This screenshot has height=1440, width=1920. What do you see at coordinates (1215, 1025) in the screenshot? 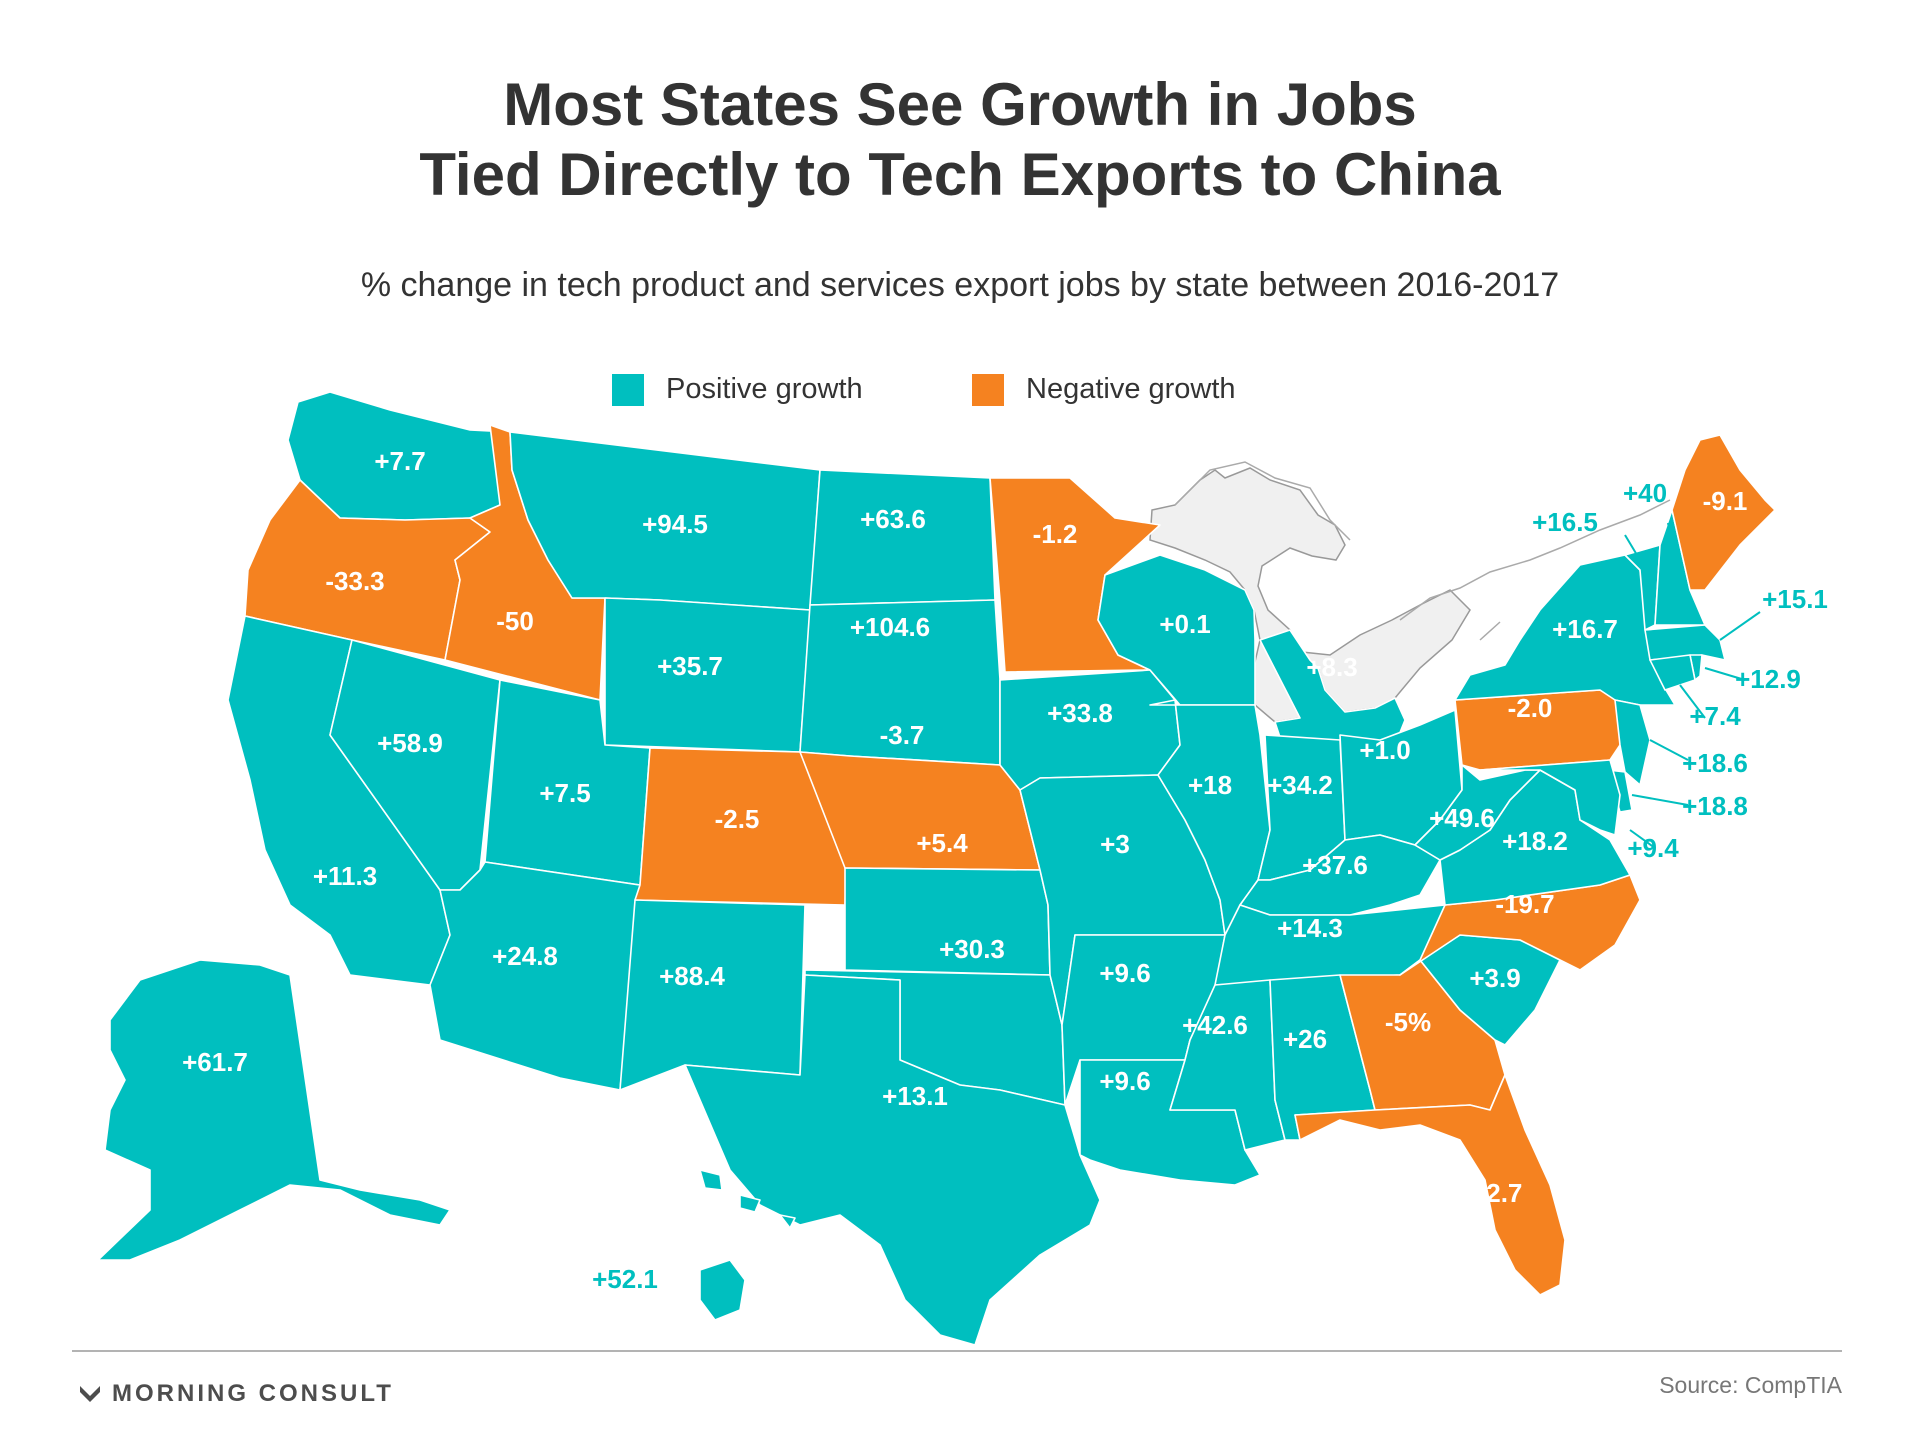
I see `label-ms: +42.6` at bounding box center [1215, 1025].